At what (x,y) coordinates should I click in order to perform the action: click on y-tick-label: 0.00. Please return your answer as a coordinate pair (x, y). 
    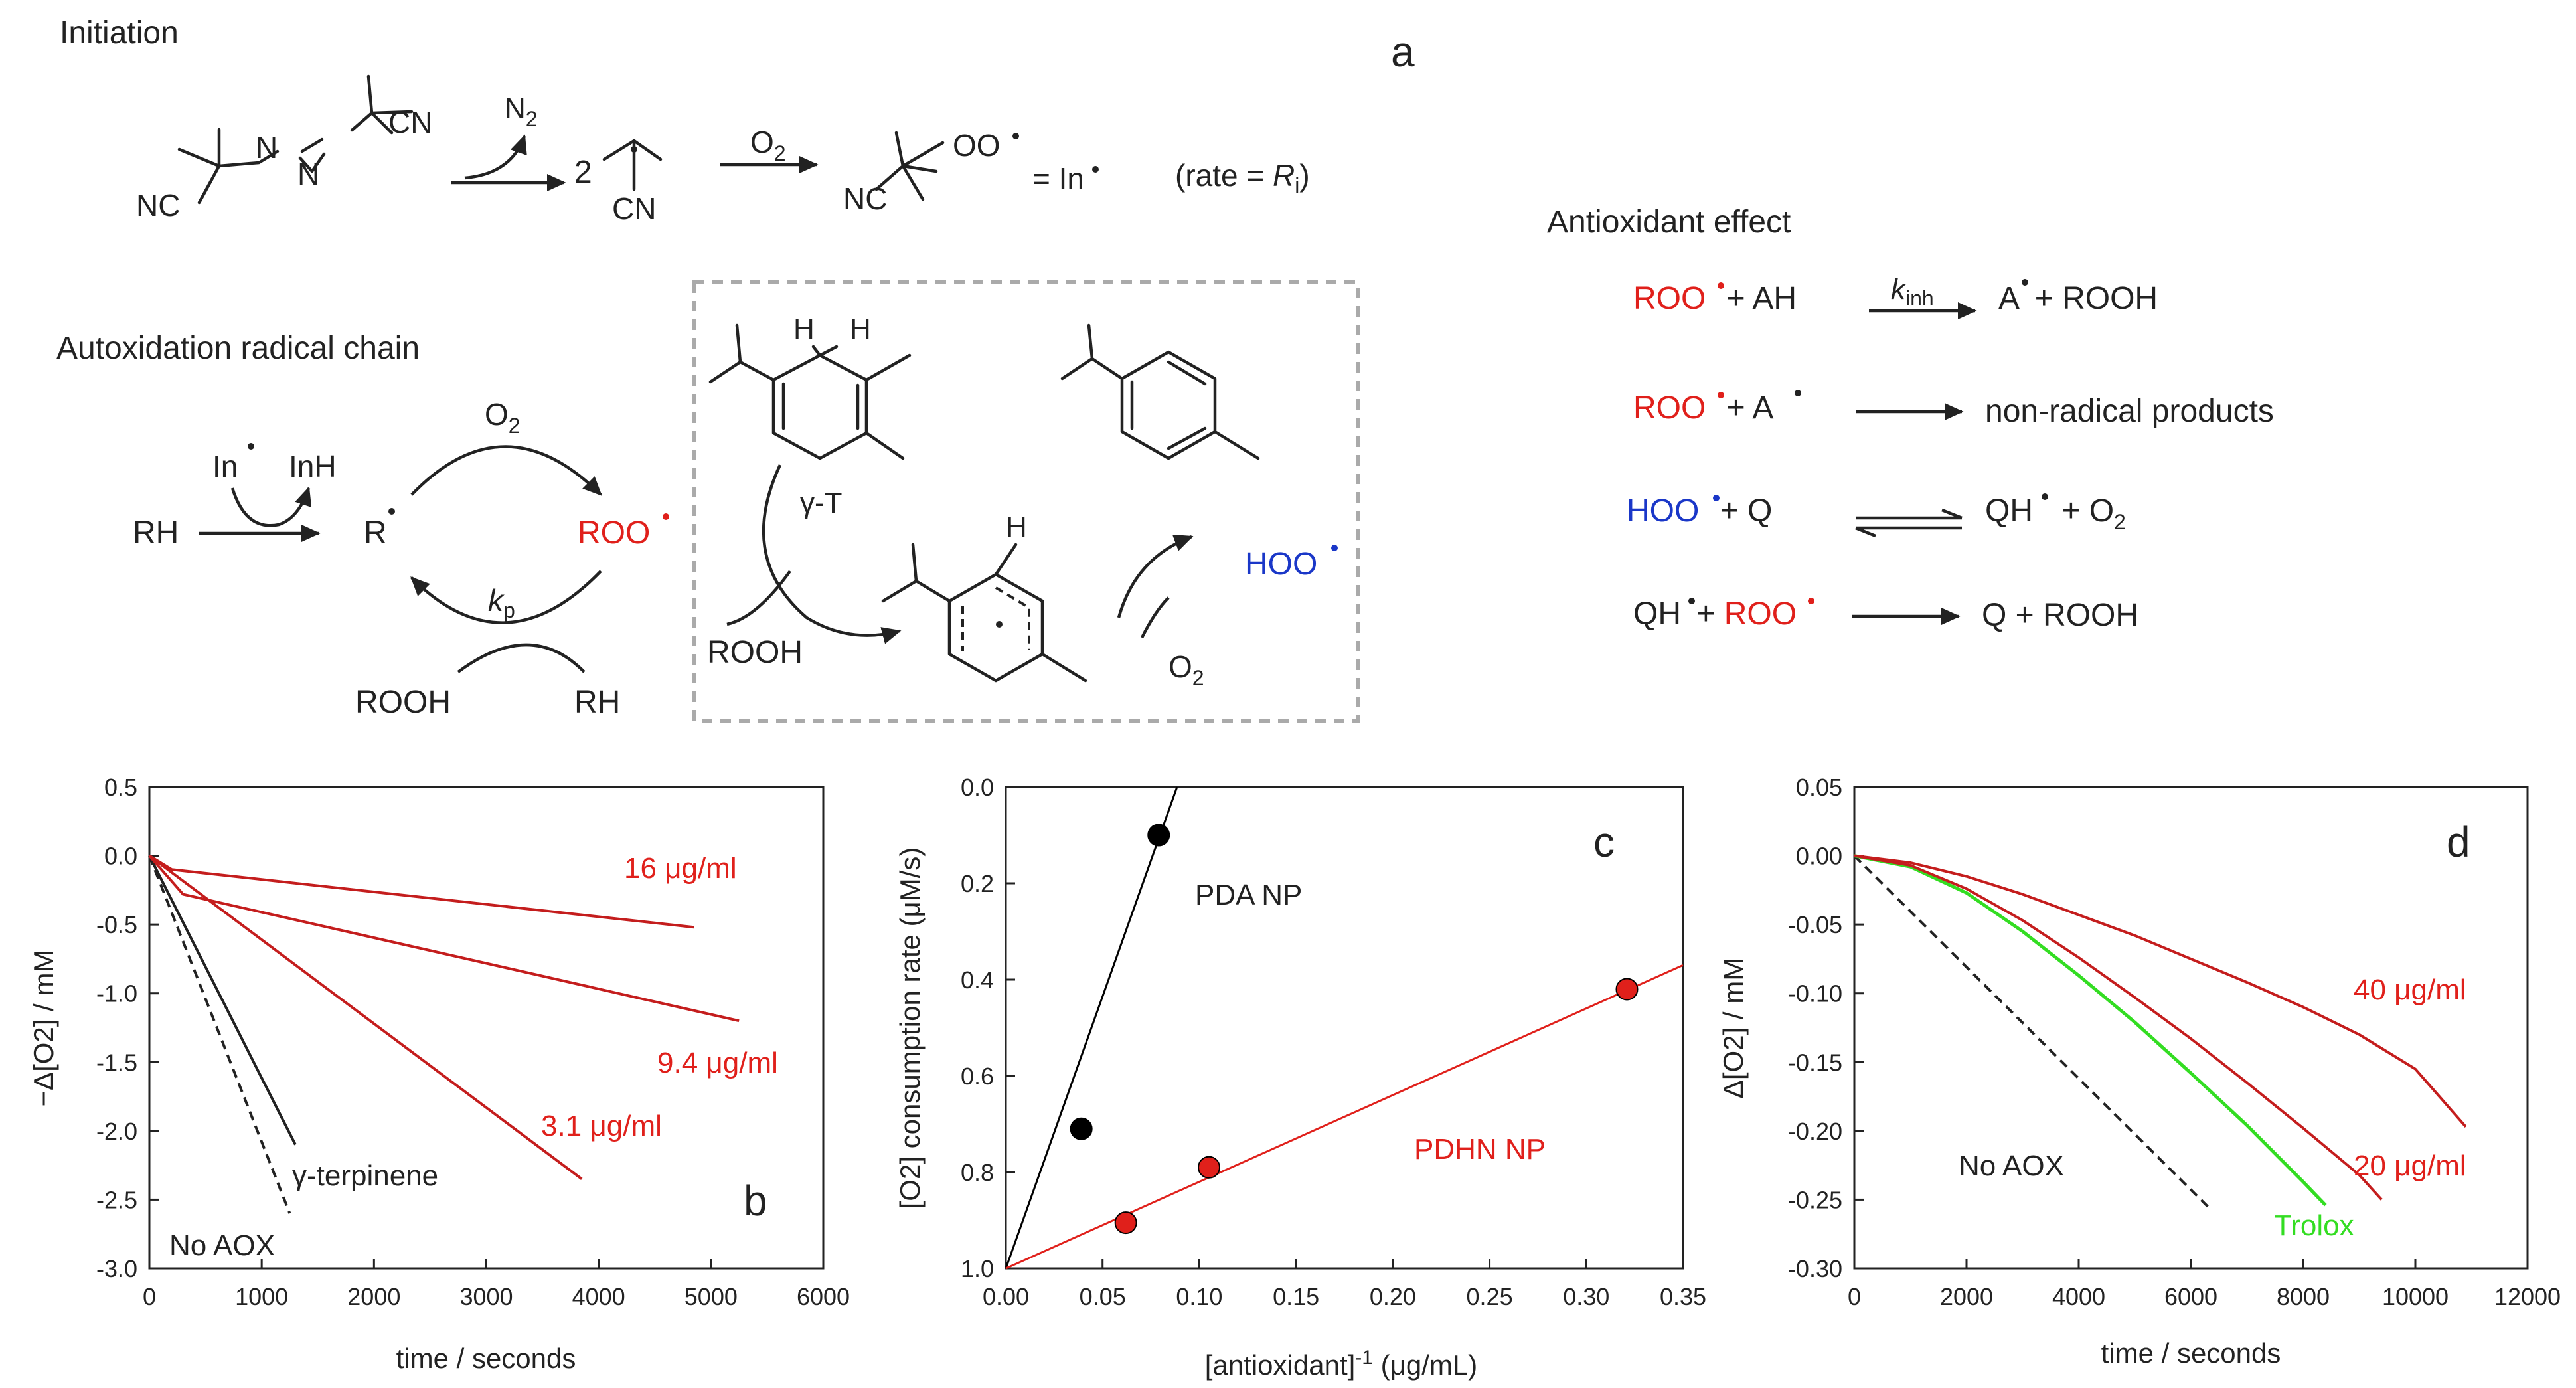
    Looking at the image, I should click on (1819, 857).